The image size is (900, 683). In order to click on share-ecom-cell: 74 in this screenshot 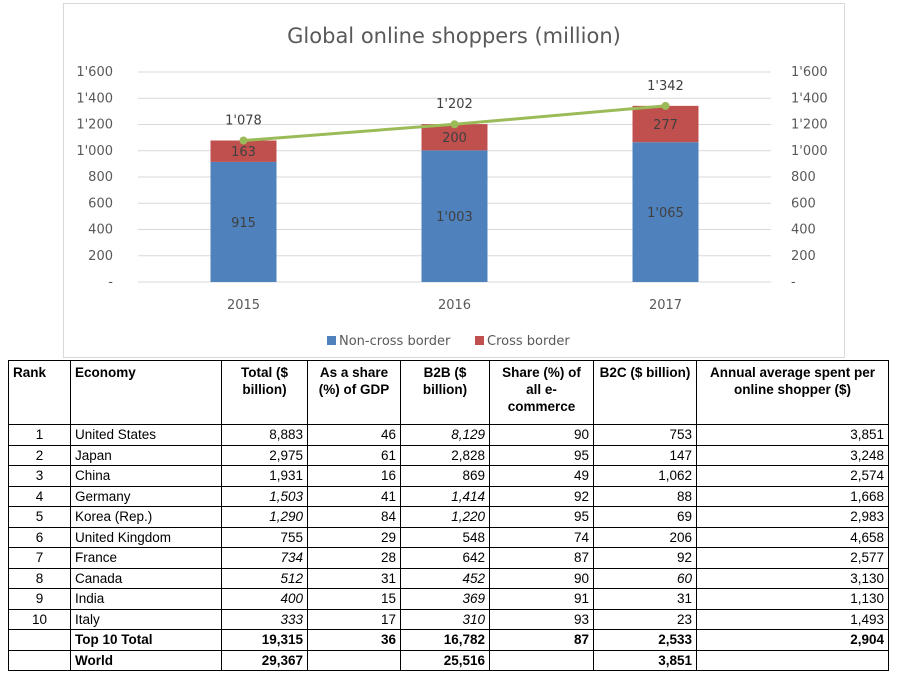, I will do `click(541, 537)`.